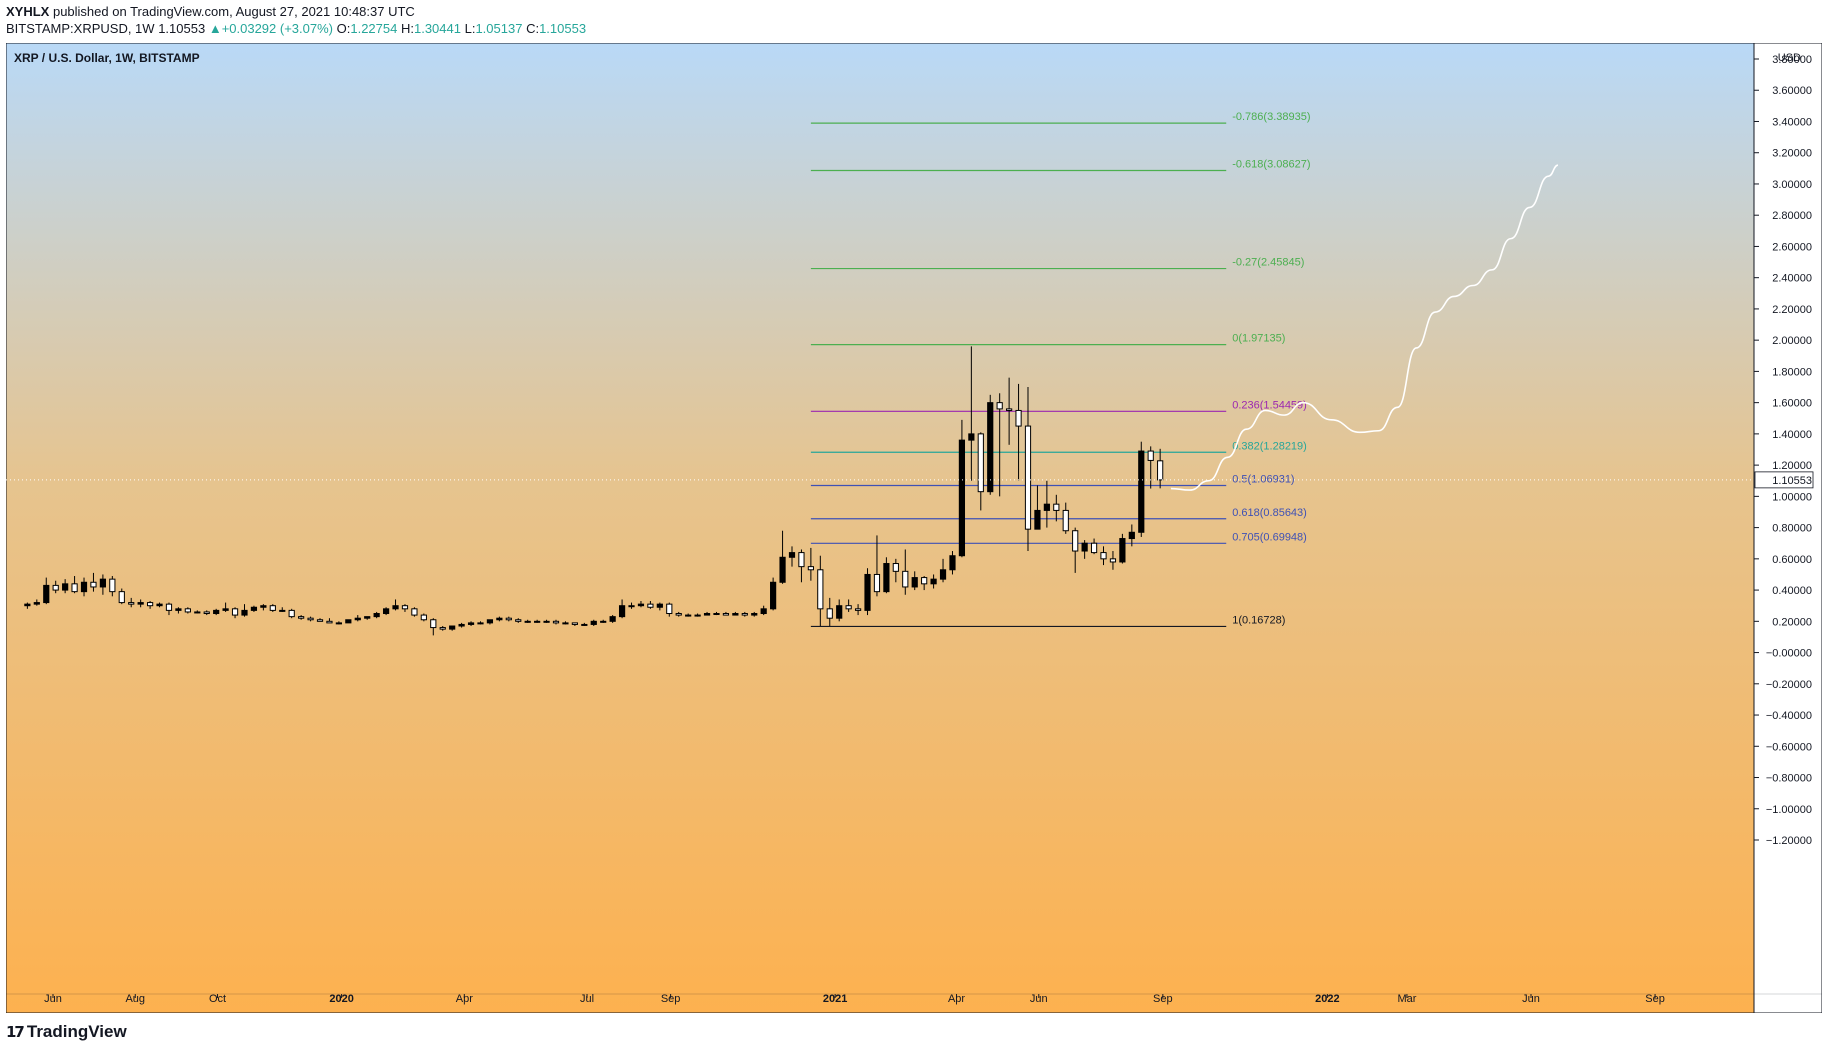 The image size is (1828, 1049). Describe the element at coordinates (66, 1032) in the screenshot. I see `tradingview-footer: 𝟭𝟳 TradingView` at that location.